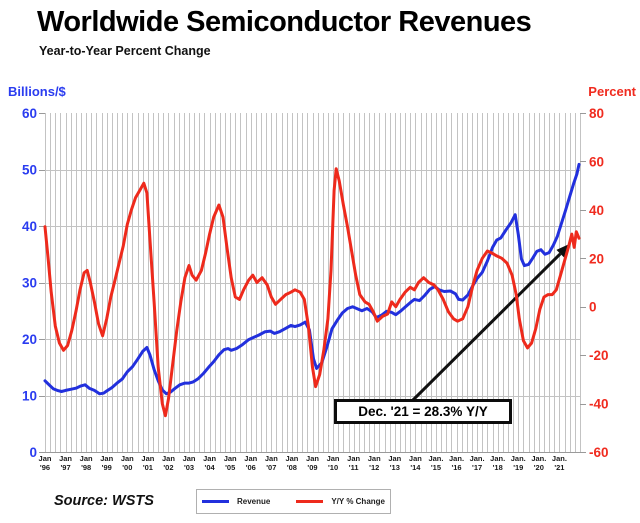 This screenshot has width=640, height=523. I want to click on svg-text: '07, so click(271, 467).